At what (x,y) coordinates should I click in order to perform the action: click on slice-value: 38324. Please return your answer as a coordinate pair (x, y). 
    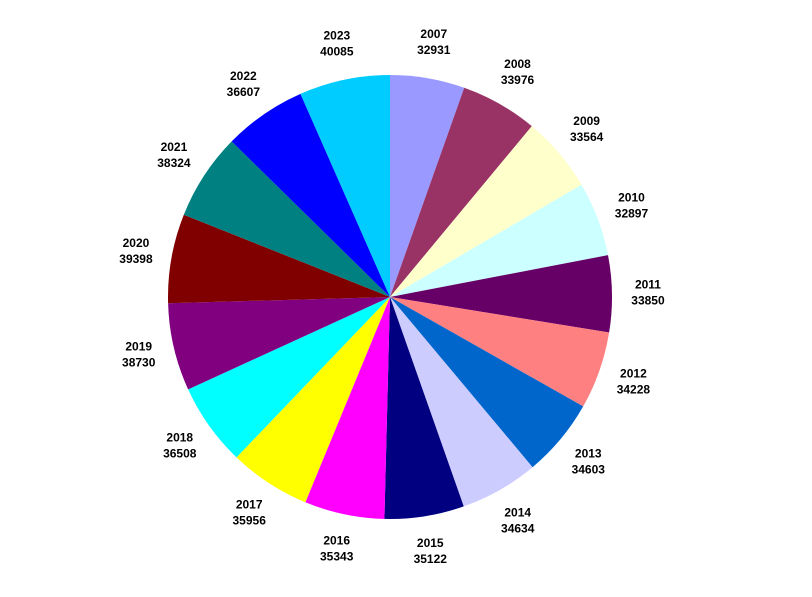
    Looking at the image, I should click on (174, 163).